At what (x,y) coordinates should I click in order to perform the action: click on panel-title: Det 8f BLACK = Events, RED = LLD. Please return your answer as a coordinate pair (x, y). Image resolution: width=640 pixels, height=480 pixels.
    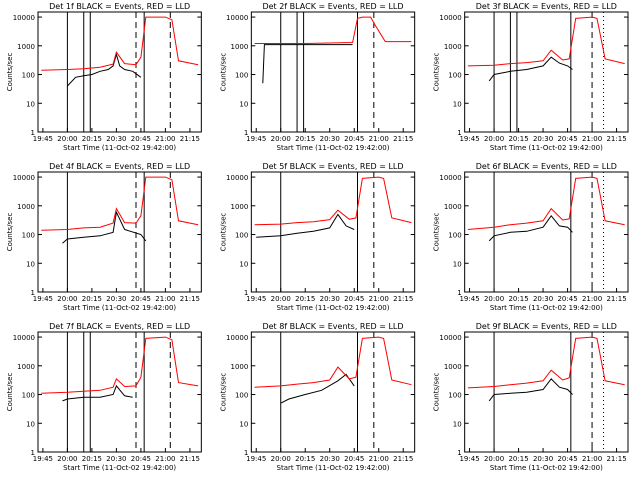
    Looking at the image, I should click on (332, 326).